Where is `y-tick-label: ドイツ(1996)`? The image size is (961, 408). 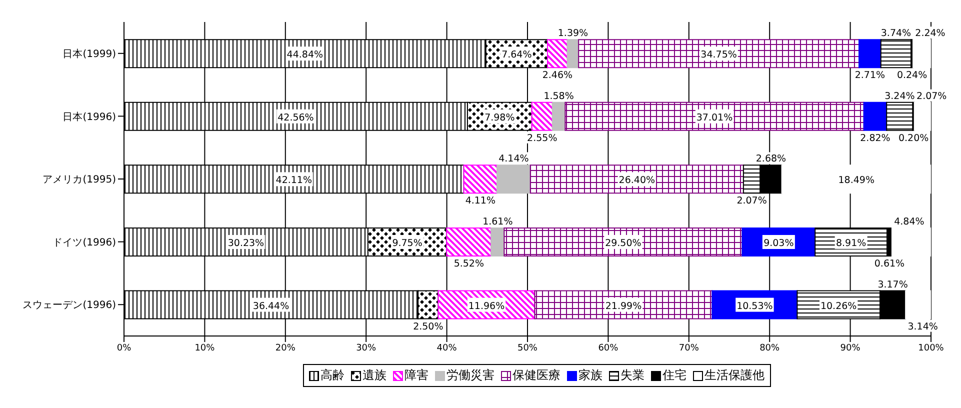 y-tick-label: ドイツ(1996) is located at coordinates (84, 242).